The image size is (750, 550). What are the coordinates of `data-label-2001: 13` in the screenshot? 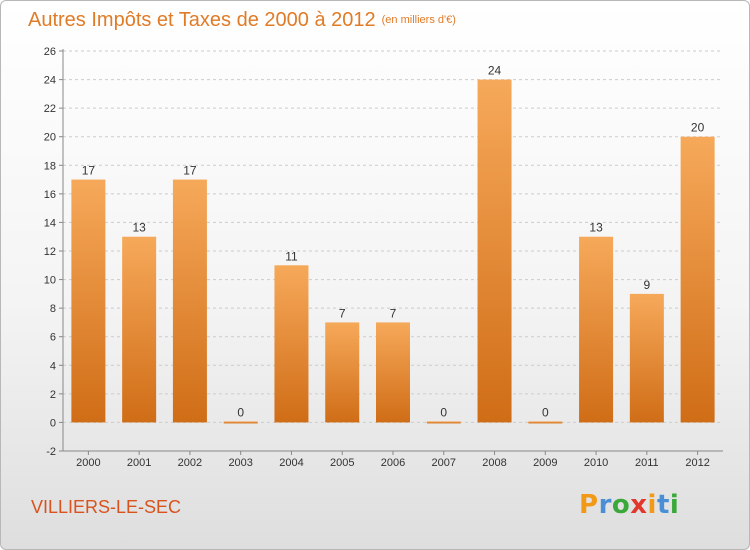 It's located at (139, 228).